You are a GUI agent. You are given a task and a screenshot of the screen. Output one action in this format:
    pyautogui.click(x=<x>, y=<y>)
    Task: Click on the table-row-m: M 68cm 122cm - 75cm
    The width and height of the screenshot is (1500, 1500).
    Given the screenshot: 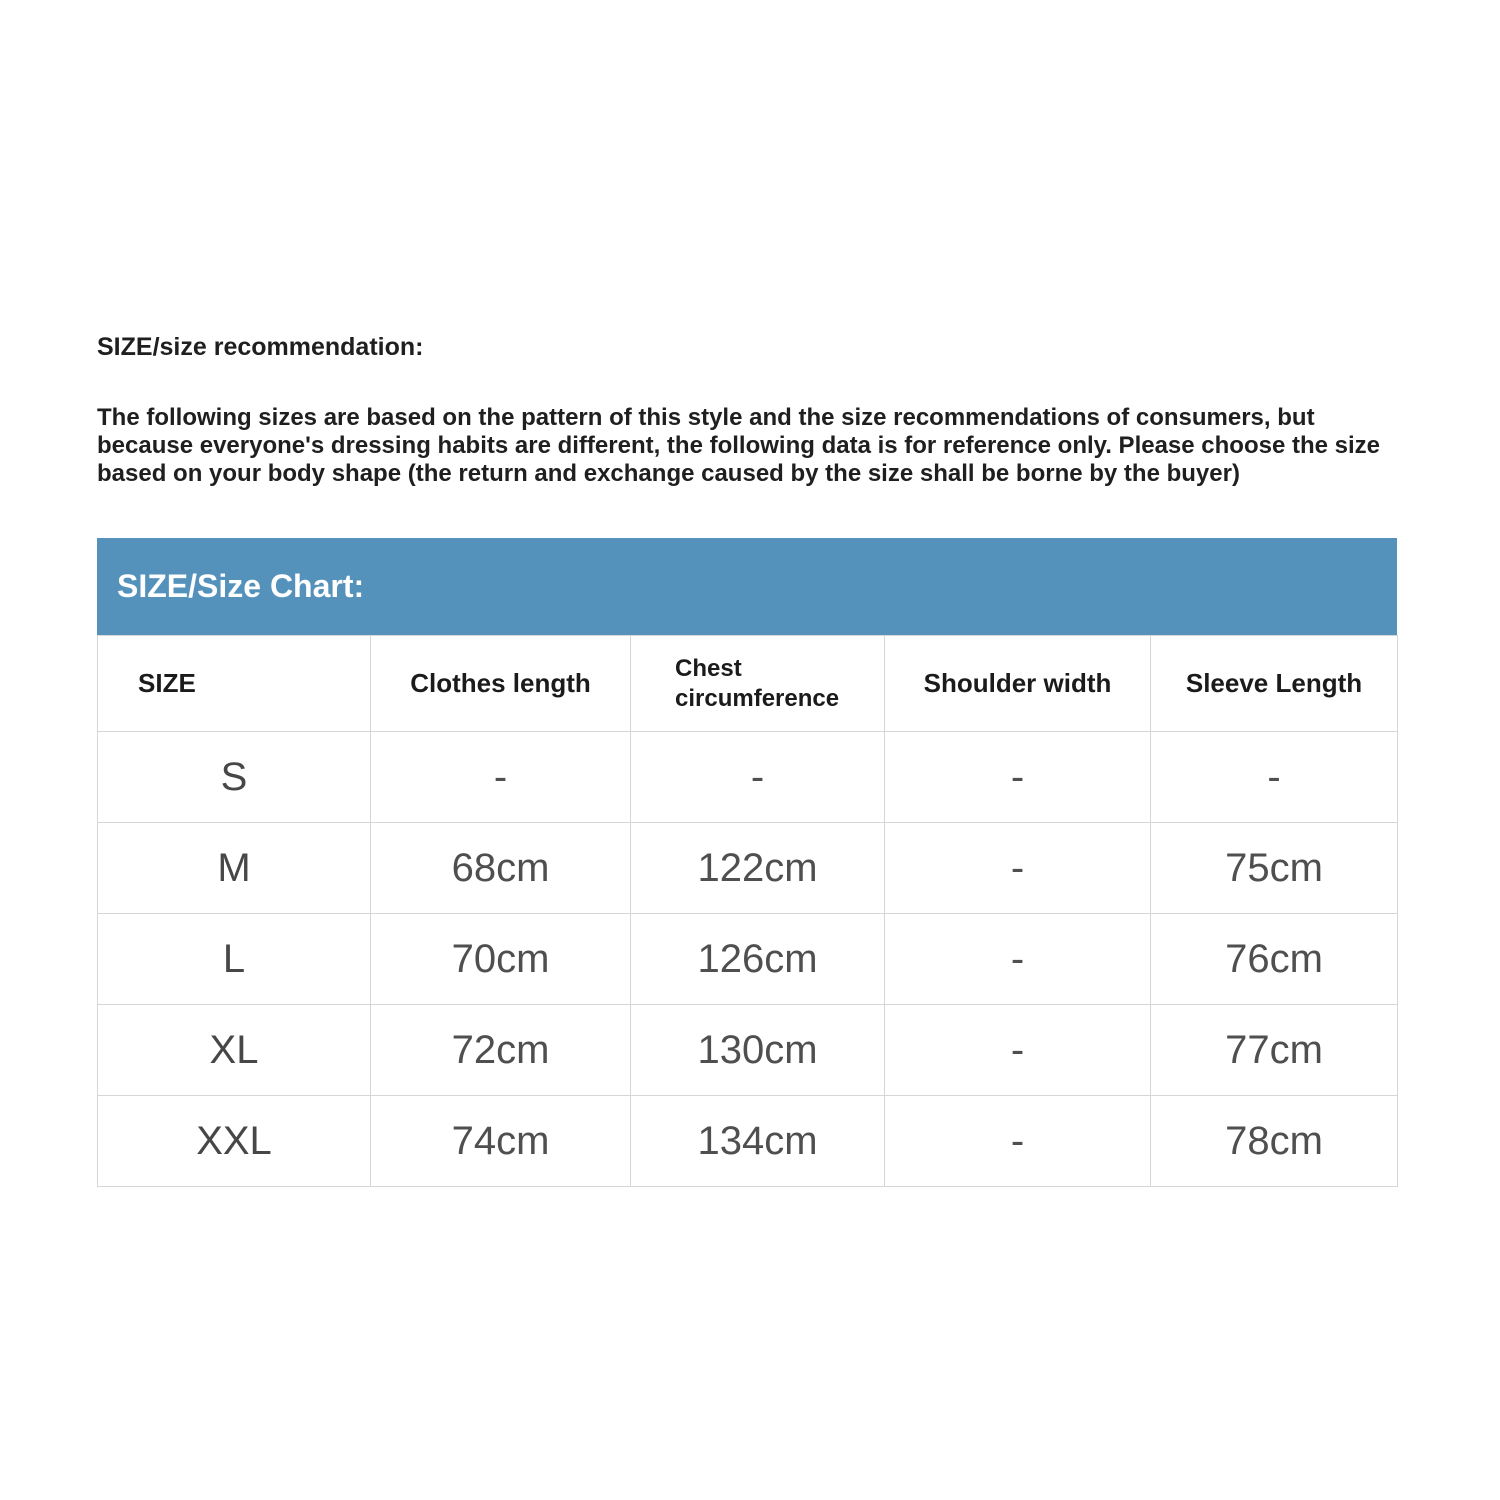 What is the action you would take?
    pyautogui.click(x=747, y=868)
    